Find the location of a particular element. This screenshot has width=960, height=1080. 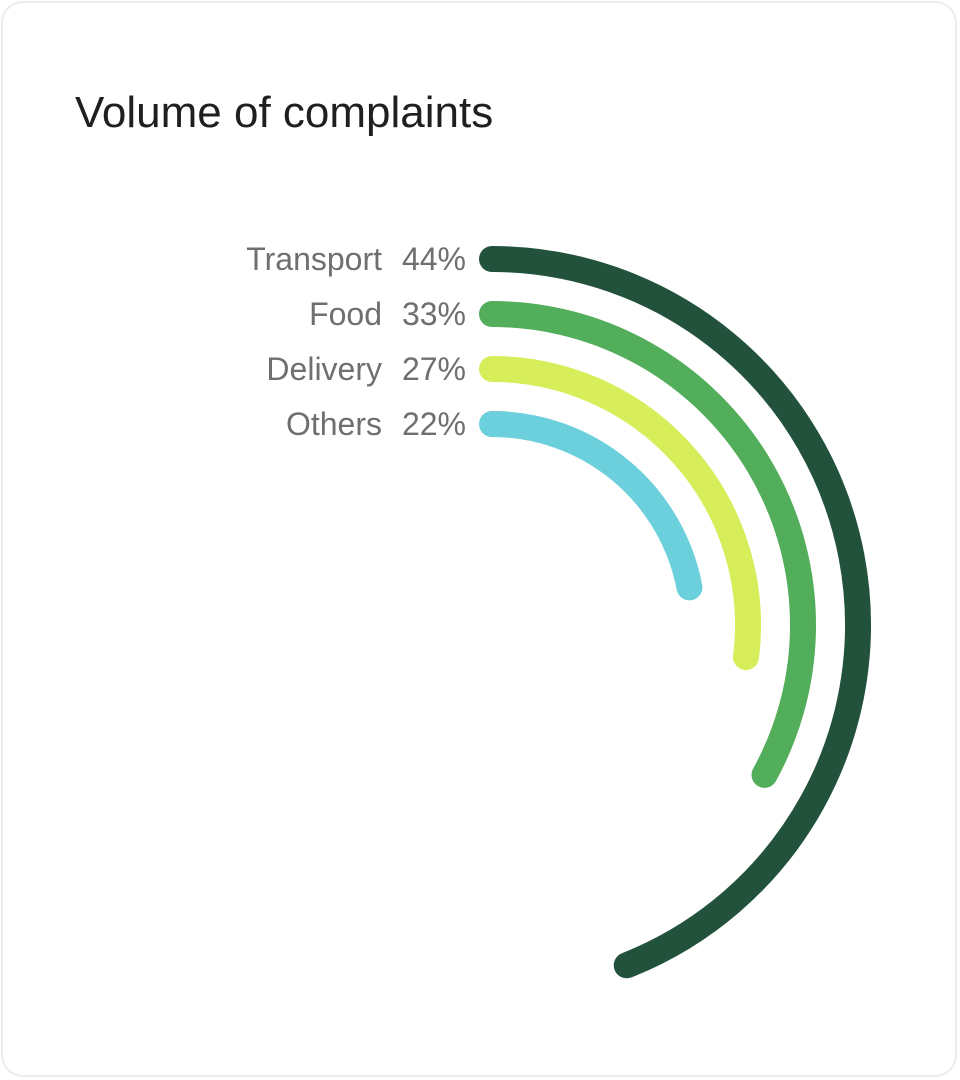

arc-others is located at coordinates (591, 506).